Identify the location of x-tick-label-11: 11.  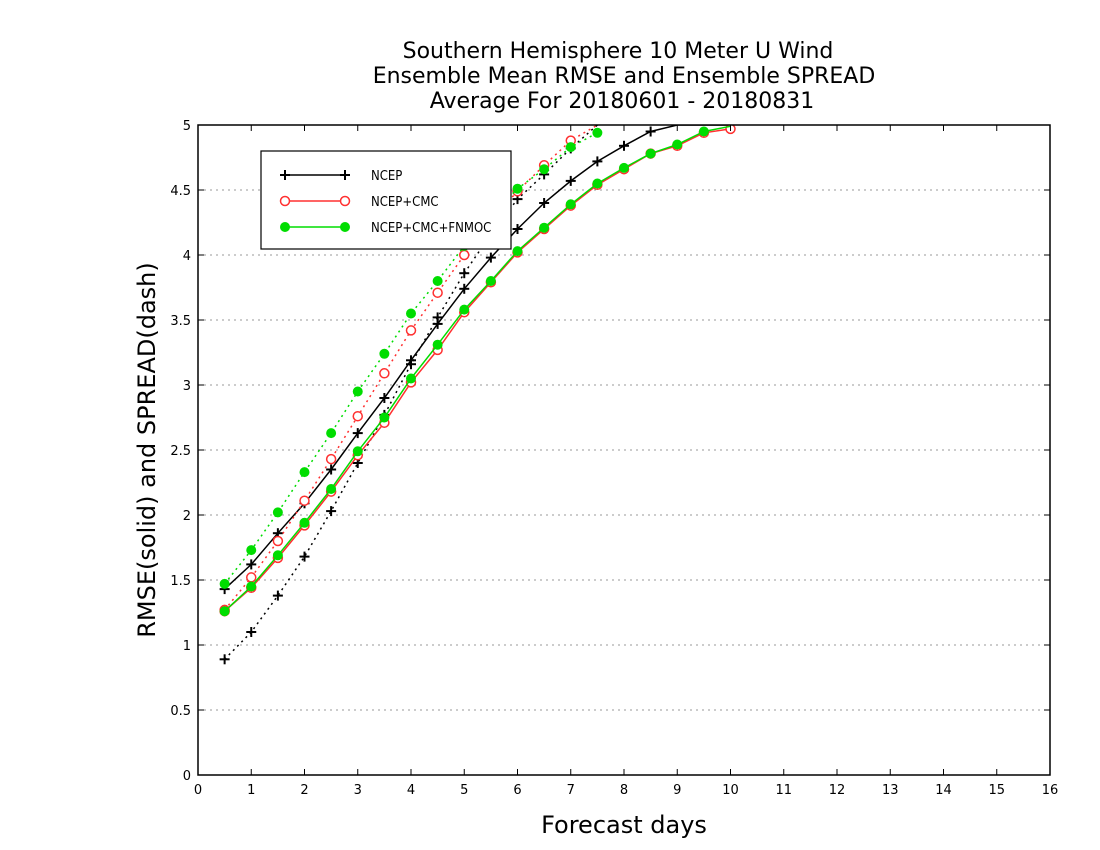
(783, 790).